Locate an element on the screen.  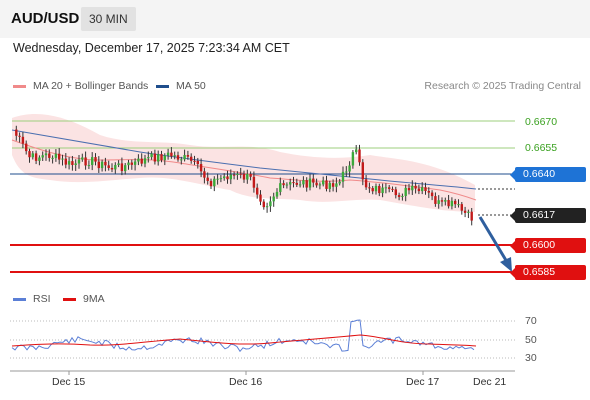
research-credit: Research © 2025 Trading Central is located at coordinates (502, 86).